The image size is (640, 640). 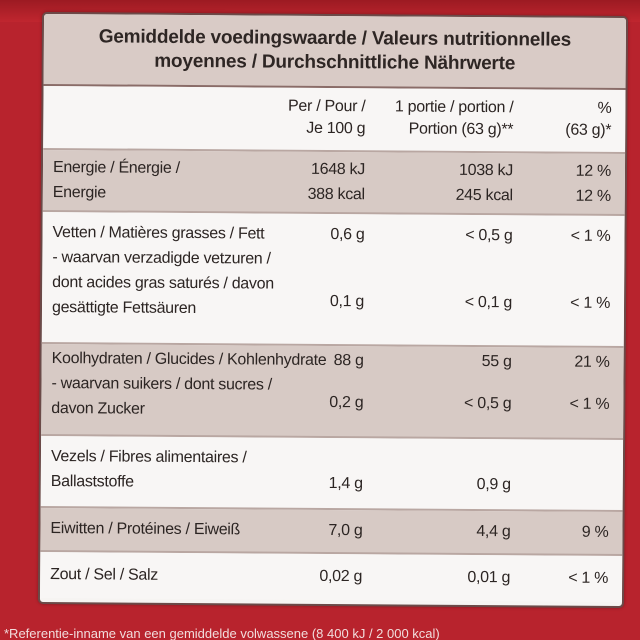 I want to click on salt-portion: 0,01 g, so click(x=489, y=577).